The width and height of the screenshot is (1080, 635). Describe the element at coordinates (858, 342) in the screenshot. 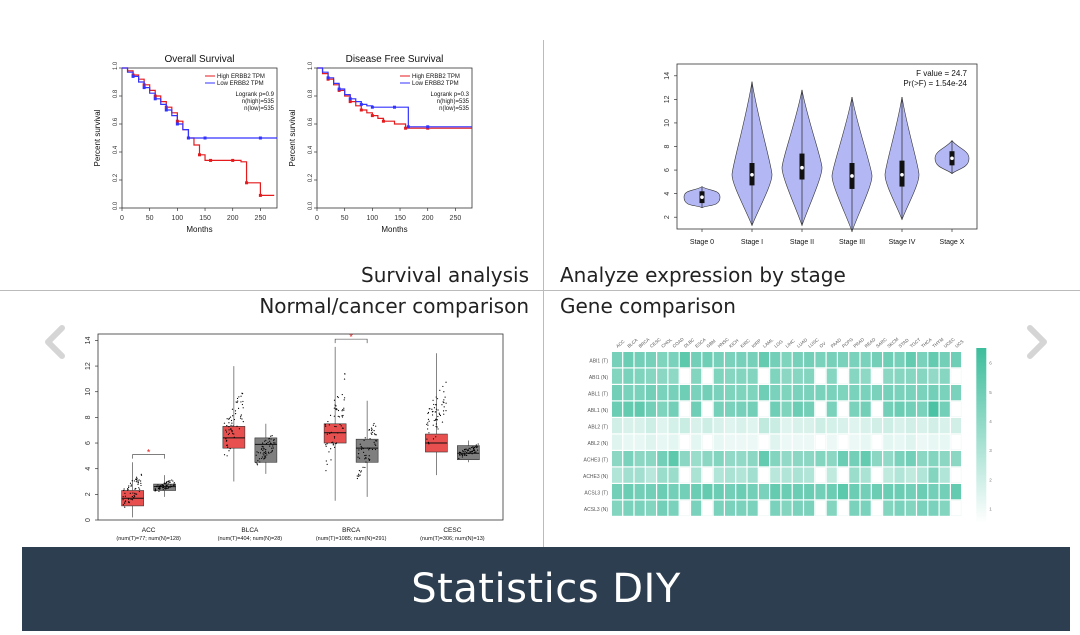

I see `heatmap-column-label: PRAD` at that location.